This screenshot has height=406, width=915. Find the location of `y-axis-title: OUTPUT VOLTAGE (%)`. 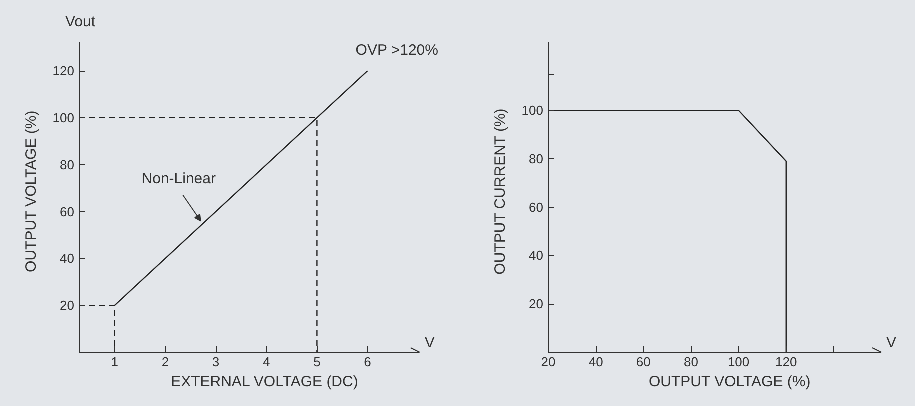

y-axis-title: OUTPUT VOLTAGE (%) is located at coordinates (31, 191).